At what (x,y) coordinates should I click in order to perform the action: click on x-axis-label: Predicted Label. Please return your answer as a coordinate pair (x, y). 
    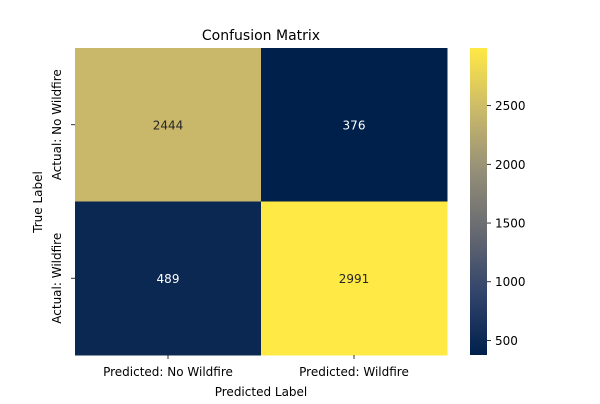
    Looking at the image, I should click on (261, 392).